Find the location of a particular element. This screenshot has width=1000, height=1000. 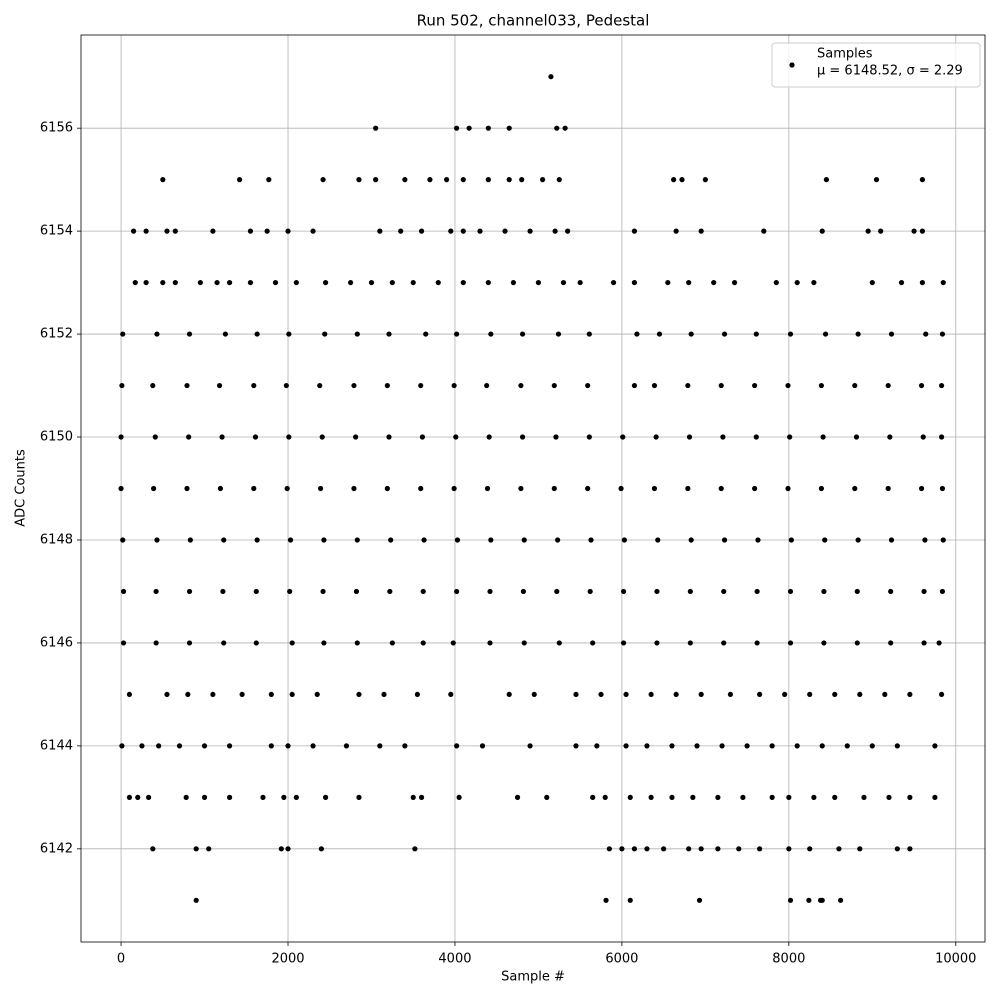

x-tick-label: 0 is located at coordinates (121, 959).